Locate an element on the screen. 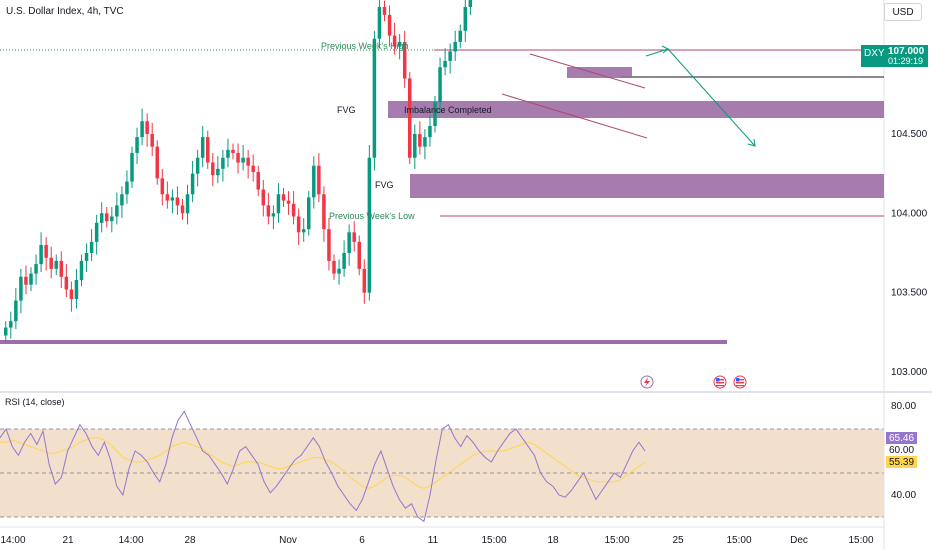  zone-imbalance-completed is located at coordinates (636, 109).